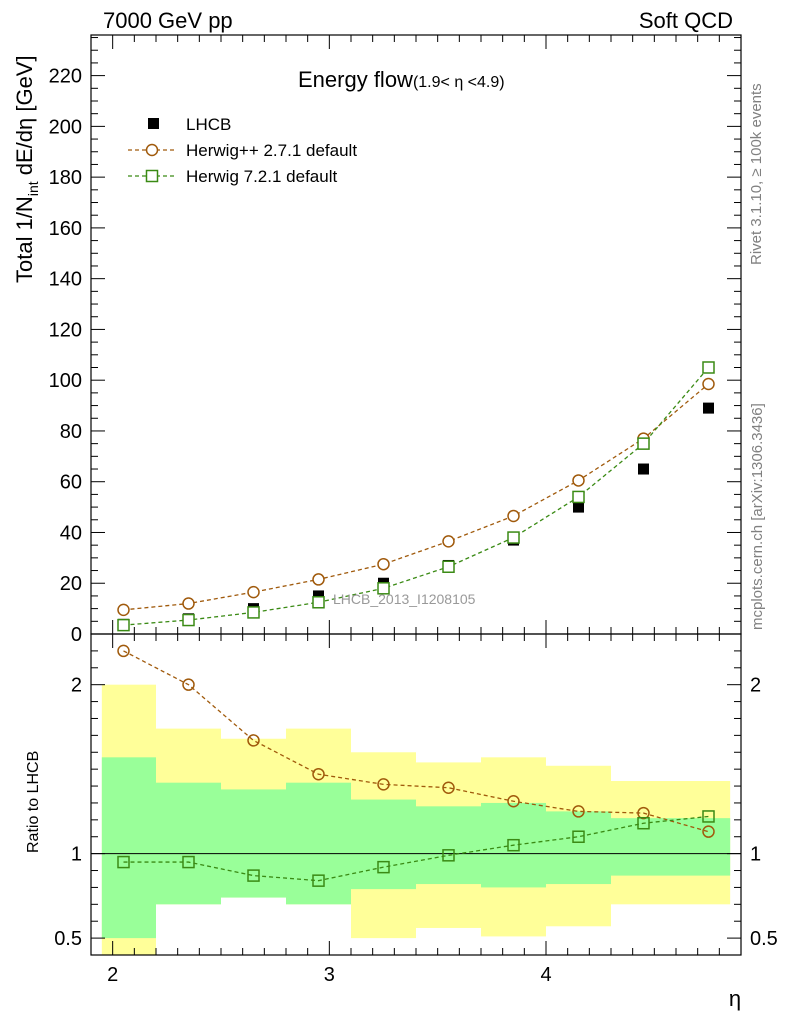  What do you see at coordinates (68, 939) in the screenshot?
I see `lower-y-tick-label: 0.5` at bounding box center [68, 939].